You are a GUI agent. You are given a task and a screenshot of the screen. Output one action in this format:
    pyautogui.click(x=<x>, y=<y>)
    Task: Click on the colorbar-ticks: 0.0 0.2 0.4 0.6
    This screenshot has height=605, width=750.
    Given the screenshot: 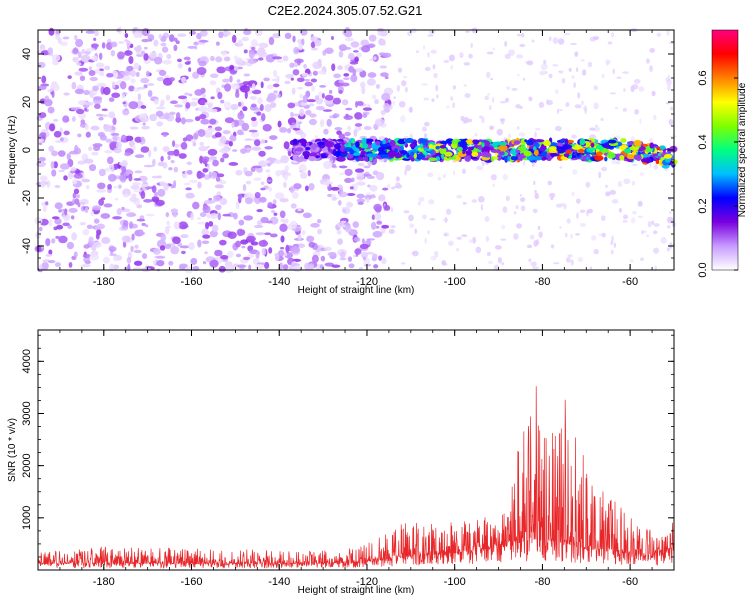 What is the action you would take?
    pyautogui.click(x=717, y=174)
    